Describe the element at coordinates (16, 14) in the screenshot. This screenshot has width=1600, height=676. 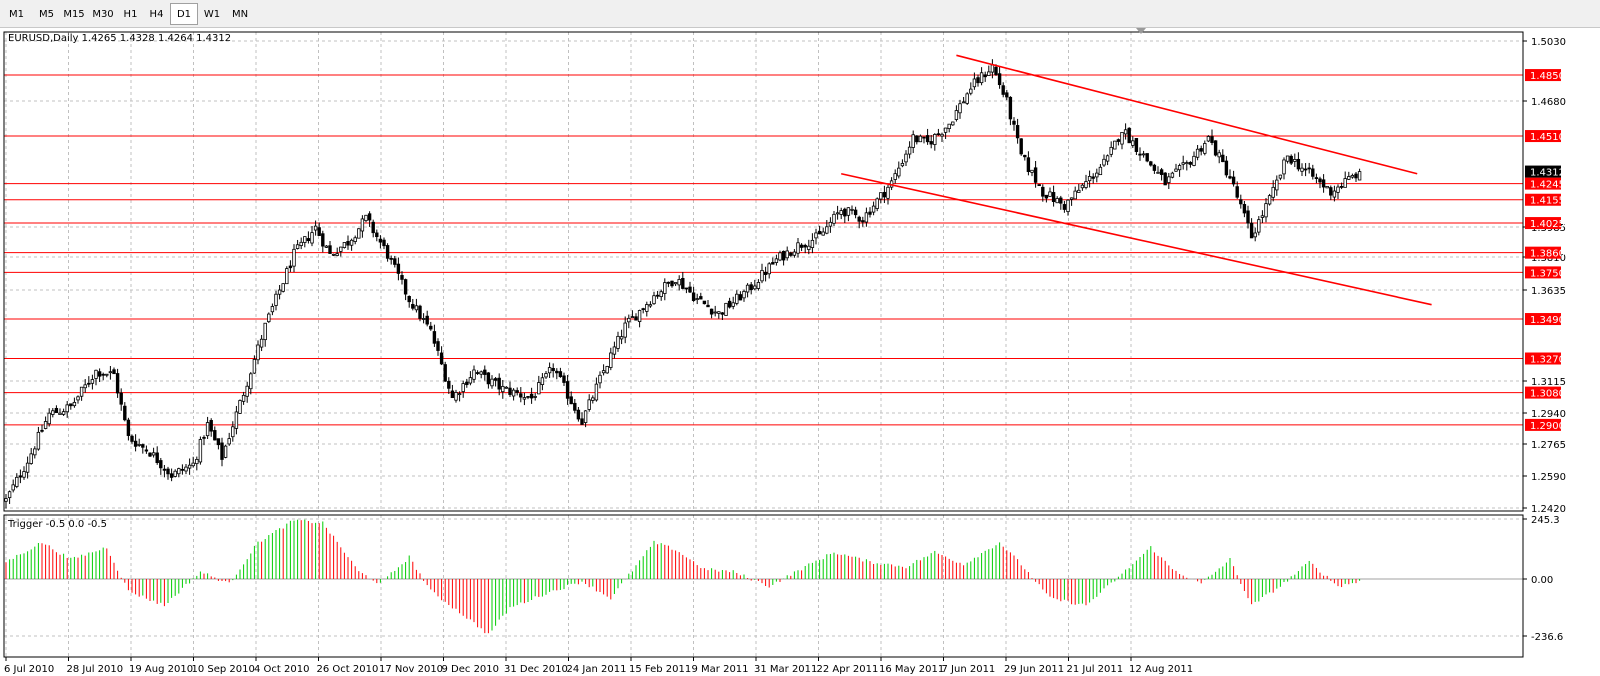
I see `timeframe-button-m1: M1` at that location.